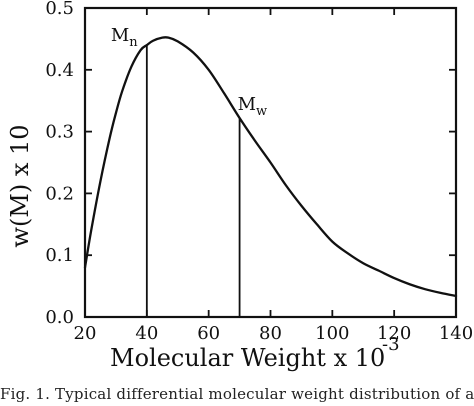 This screenshot has height=406, width=474. Describe the element at coordinates (332, 333) in the screenshot. I see `x-tick-label: 100` at that location.